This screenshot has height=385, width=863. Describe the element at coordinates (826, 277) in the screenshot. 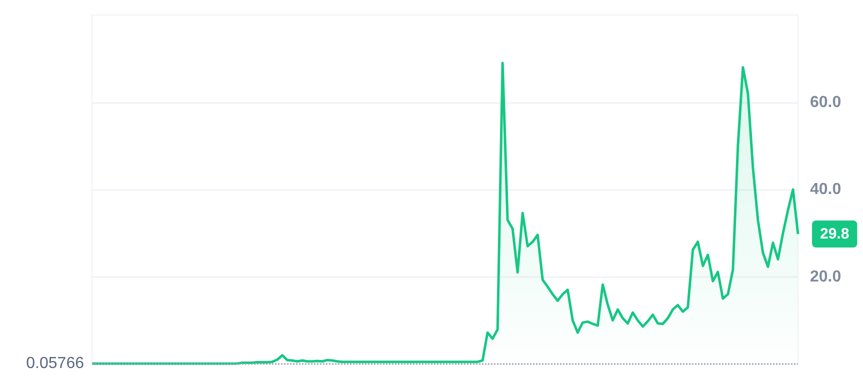

I see `y-tick-label: 20.0` at that location.